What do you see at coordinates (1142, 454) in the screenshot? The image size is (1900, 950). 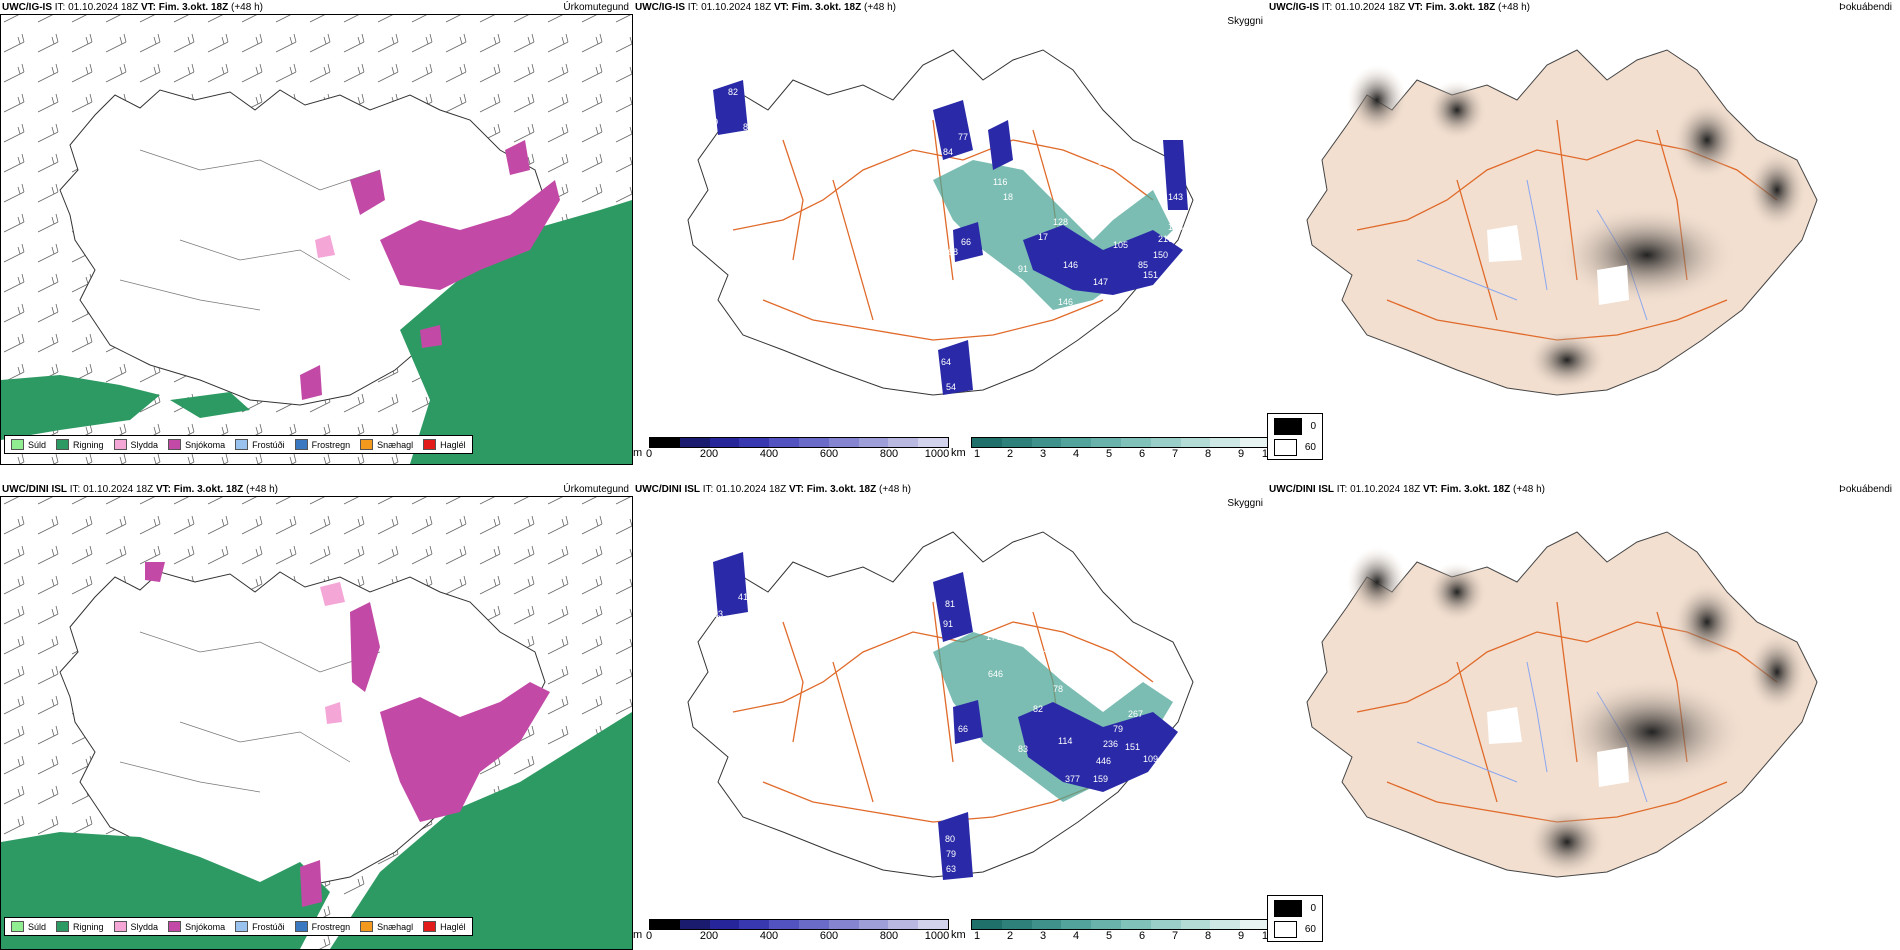 I see `visibility-tick: 6` at bounding box center [1142, 454].